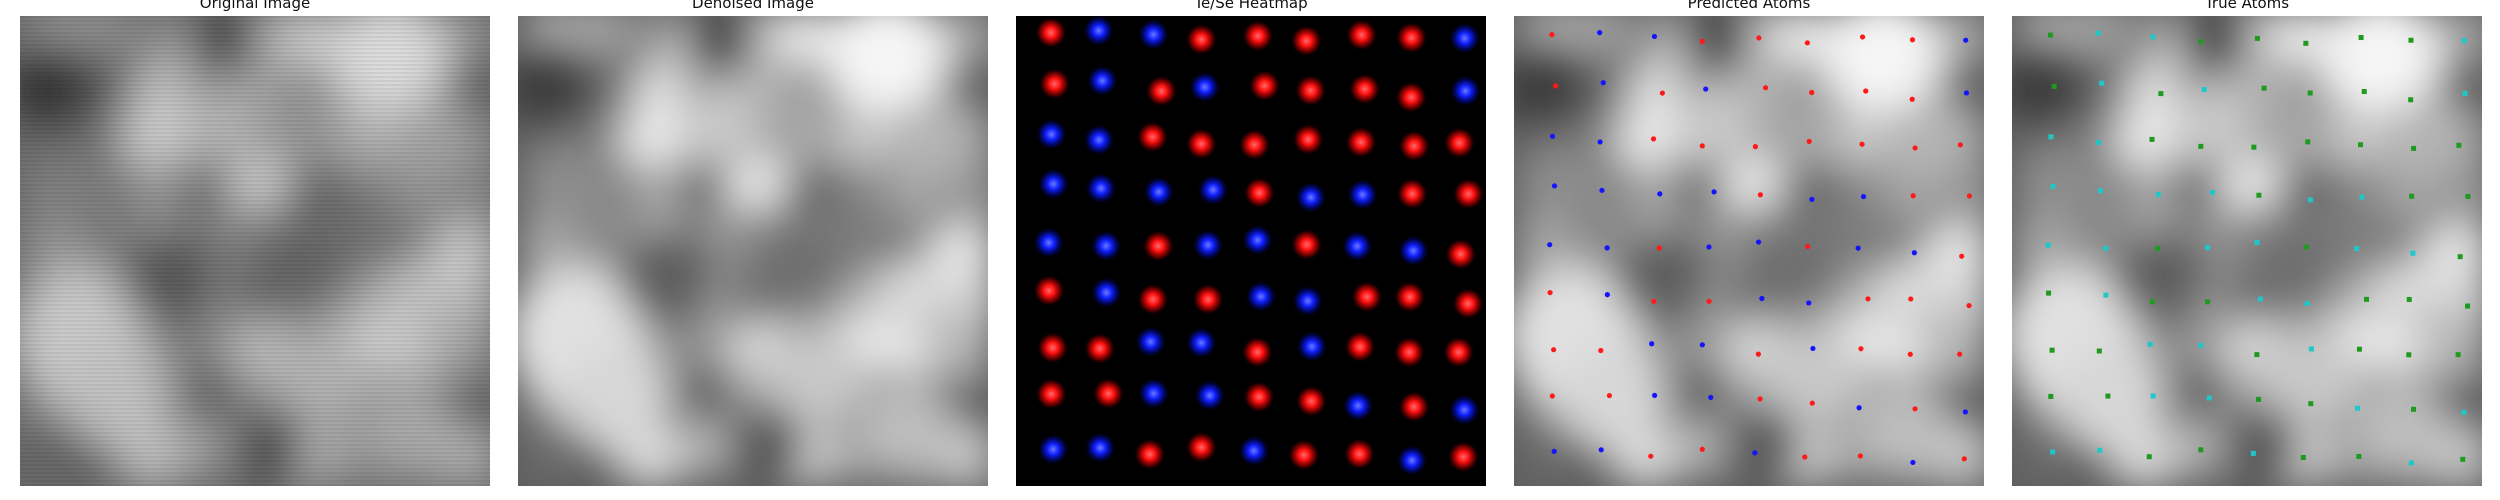  I want to click on panel-title: Predicted Atoms, so click(1749, 6).